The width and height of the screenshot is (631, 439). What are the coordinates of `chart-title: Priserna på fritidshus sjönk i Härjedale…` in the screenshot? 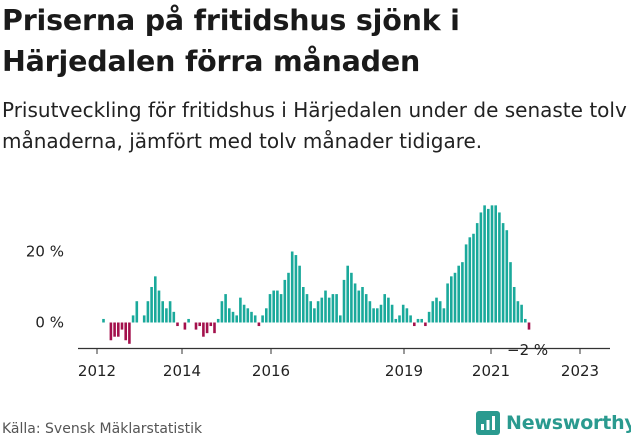 It's located at (231, 41).